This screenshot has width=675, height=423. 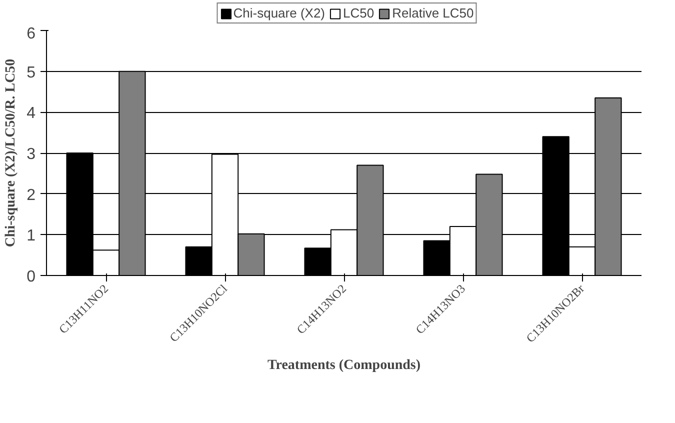 I want to click on x-axis-title: Treatments (Compounds), so click(x=344, y=366).